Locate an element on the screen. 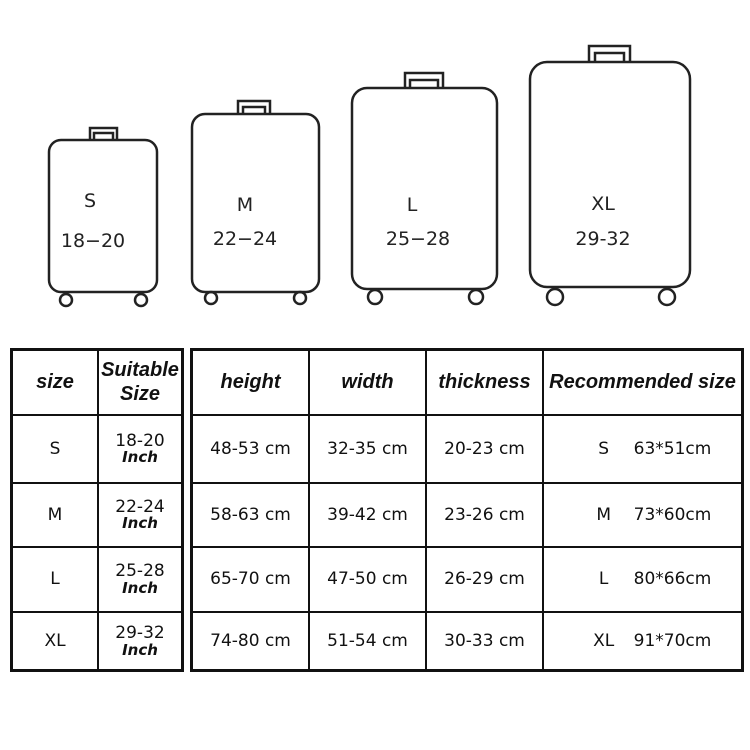 Image resolution: width=750 pixels, height=750 pixels. size-cell: L is located at coordinates (54, 579).